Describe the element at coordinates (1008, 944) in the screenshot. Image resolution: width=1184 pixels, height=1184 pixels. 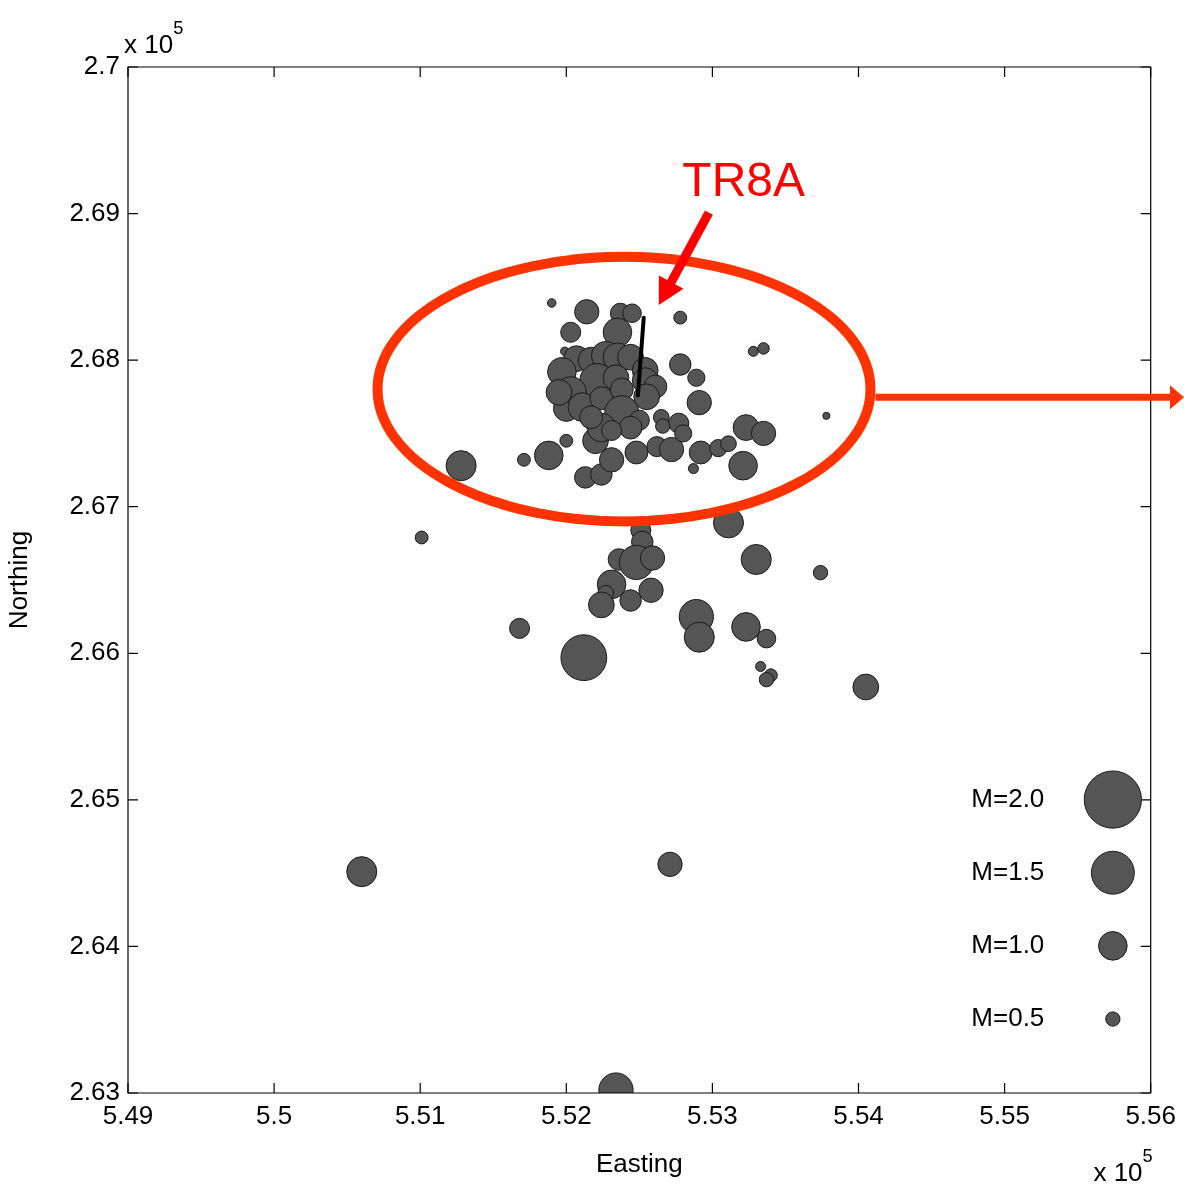
I see `annotation: M=1.0` at that location.